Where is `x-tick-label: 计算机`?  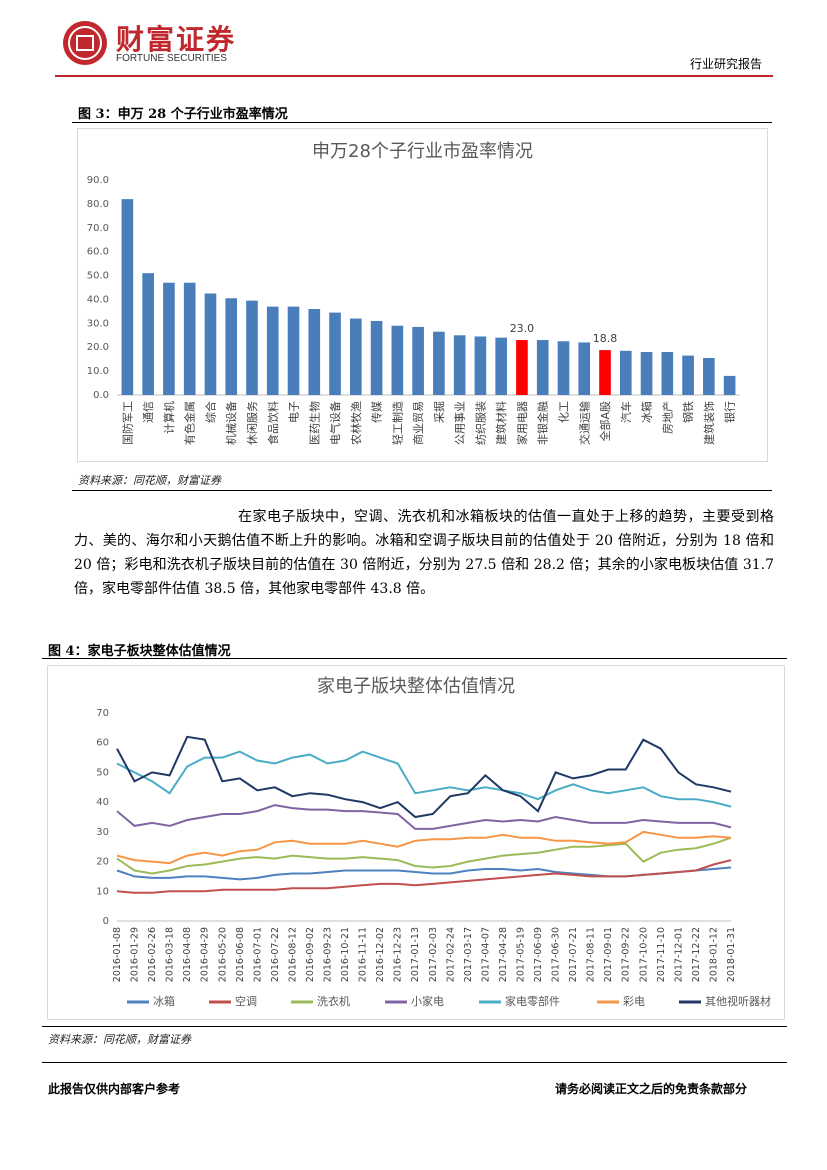 x-tick-label: 计算机 is located at coordinates (169, 417).